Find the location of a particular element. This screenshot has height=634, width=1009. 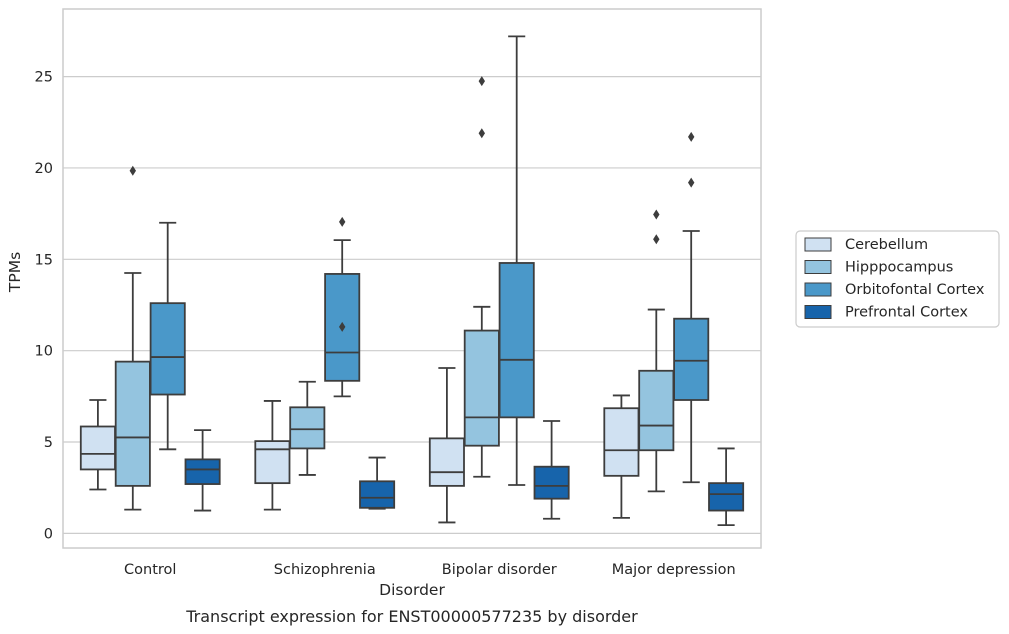

y-axis-label: TPMs is located at coordinates (15, 272).